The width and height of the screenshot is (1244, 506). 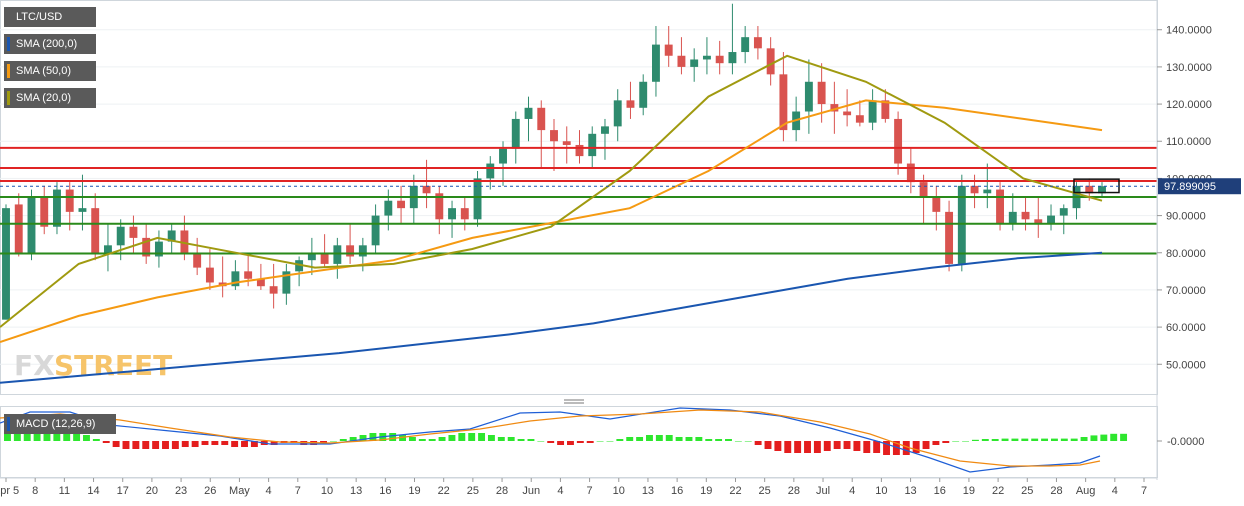 What do you see at coordinates (1186, 291) in the screenshot?
I see `price-tick-label: 70.0000` at bounding box center [1186, 291].